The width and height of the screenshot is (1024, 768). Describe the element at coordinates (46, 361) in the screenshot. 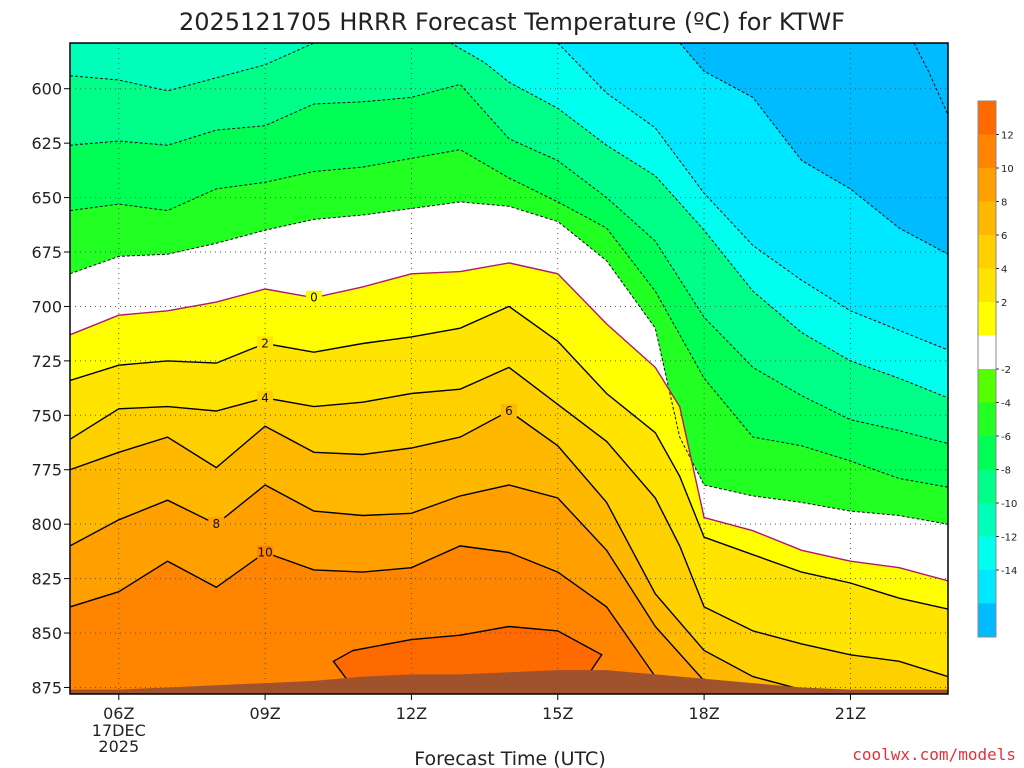

I see `y-tick-label: 725` at that location.